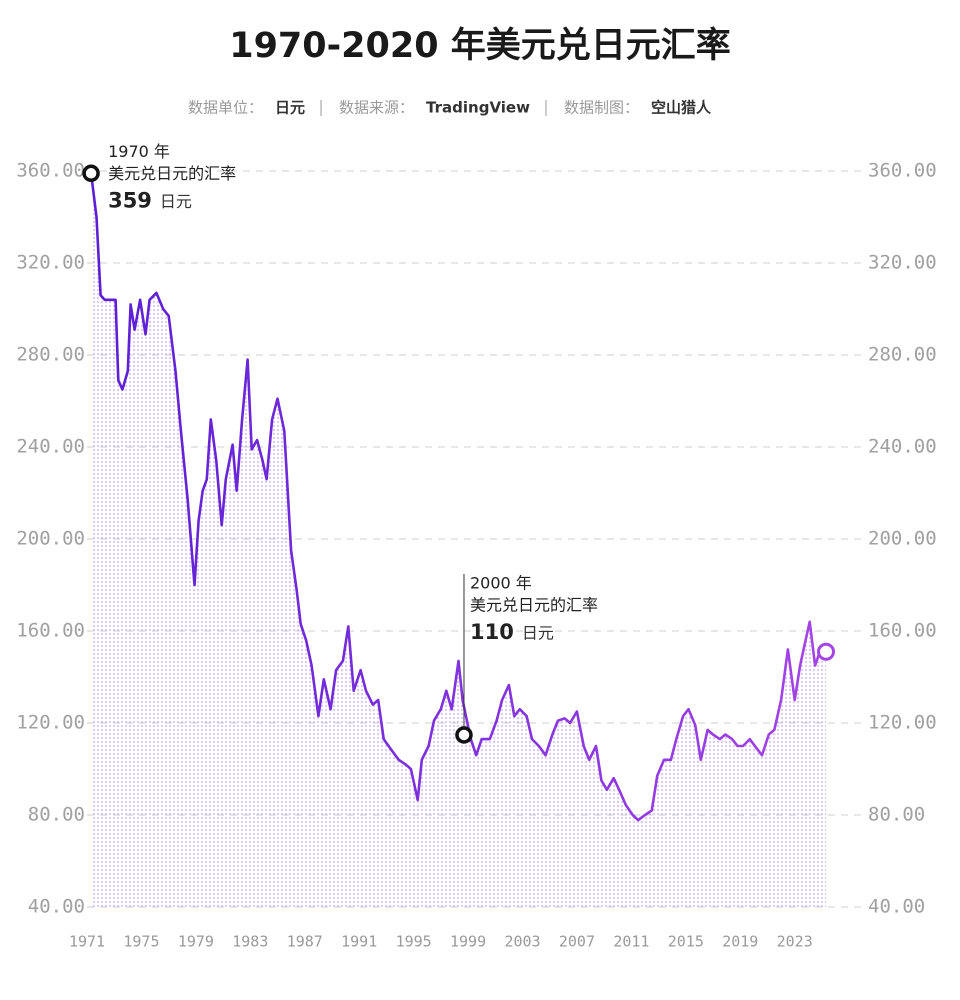  What do you see at coordinates (902, 723) in the screenshot?
I see `y2-tick-label: 120.00` at bounding box center [902, 723].